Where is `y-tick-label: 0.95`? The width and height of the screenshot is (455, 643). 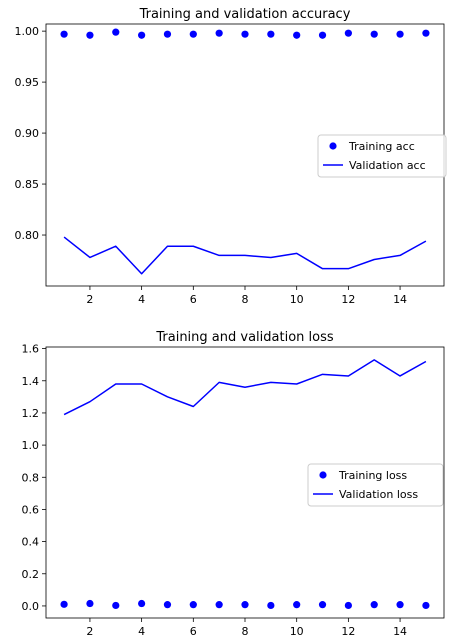
y-tick-label: 0.95 is located at coordinates (27, 82).